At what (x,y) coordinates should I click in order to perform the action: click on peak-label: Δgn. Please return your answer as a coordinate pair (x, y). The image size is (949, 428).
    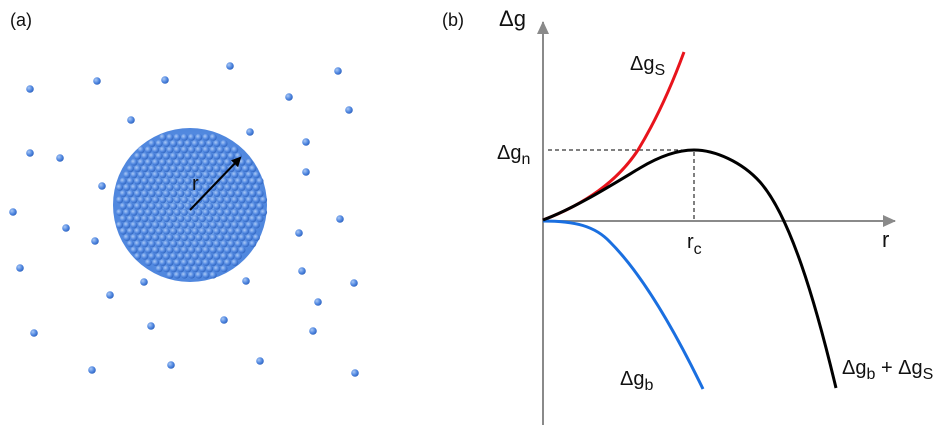
    Looking at the image, I should click on (513, 155).